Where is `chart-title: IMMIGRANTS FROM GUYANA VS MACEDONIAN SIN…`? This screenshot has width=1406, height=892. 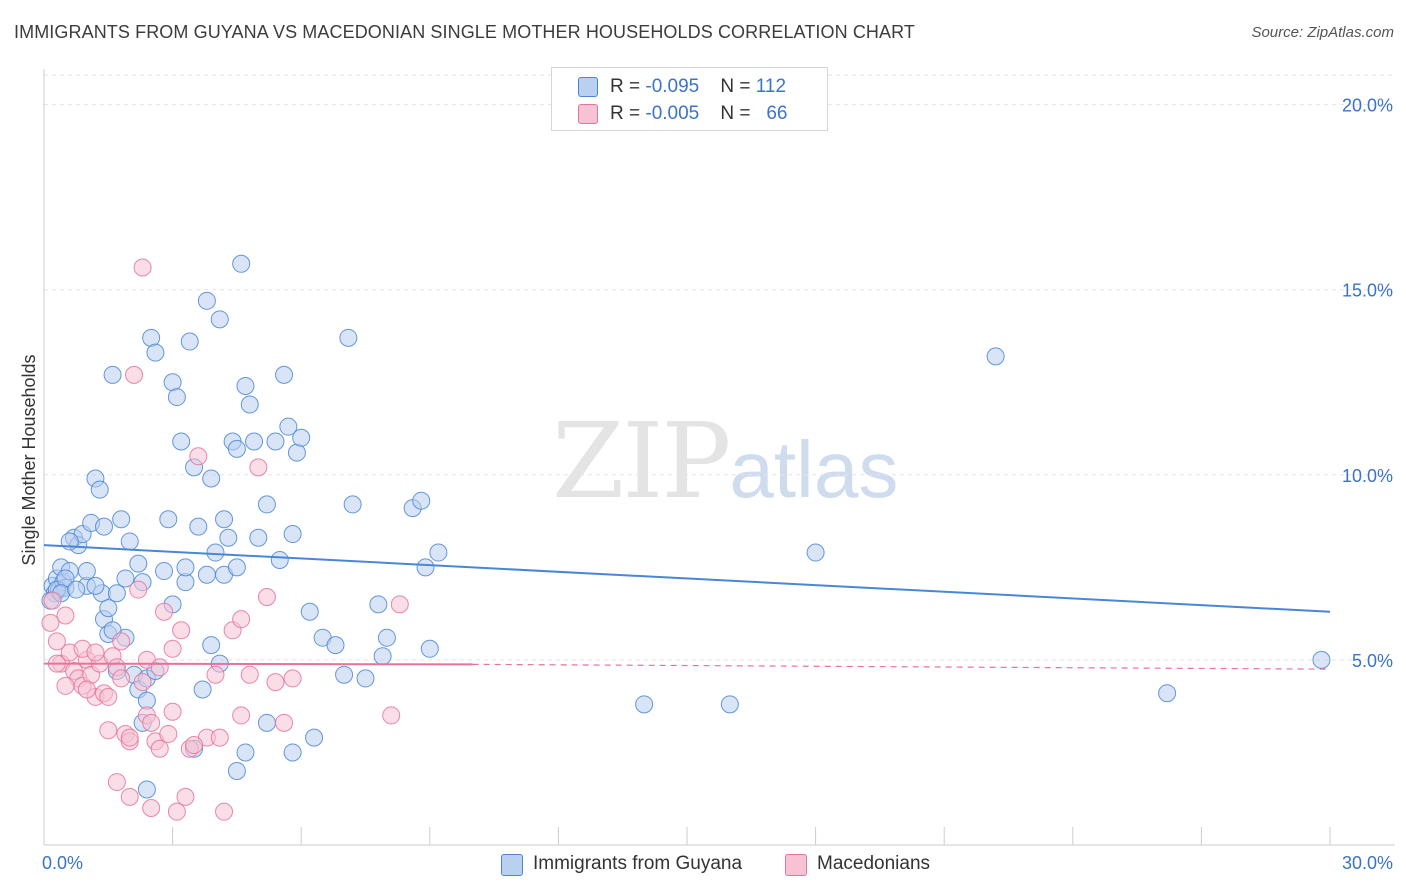
chart-title: IMMIGRANTS FROM GUYANA VS MACEDONIAN SIN… is located at coordinates (464, 32).